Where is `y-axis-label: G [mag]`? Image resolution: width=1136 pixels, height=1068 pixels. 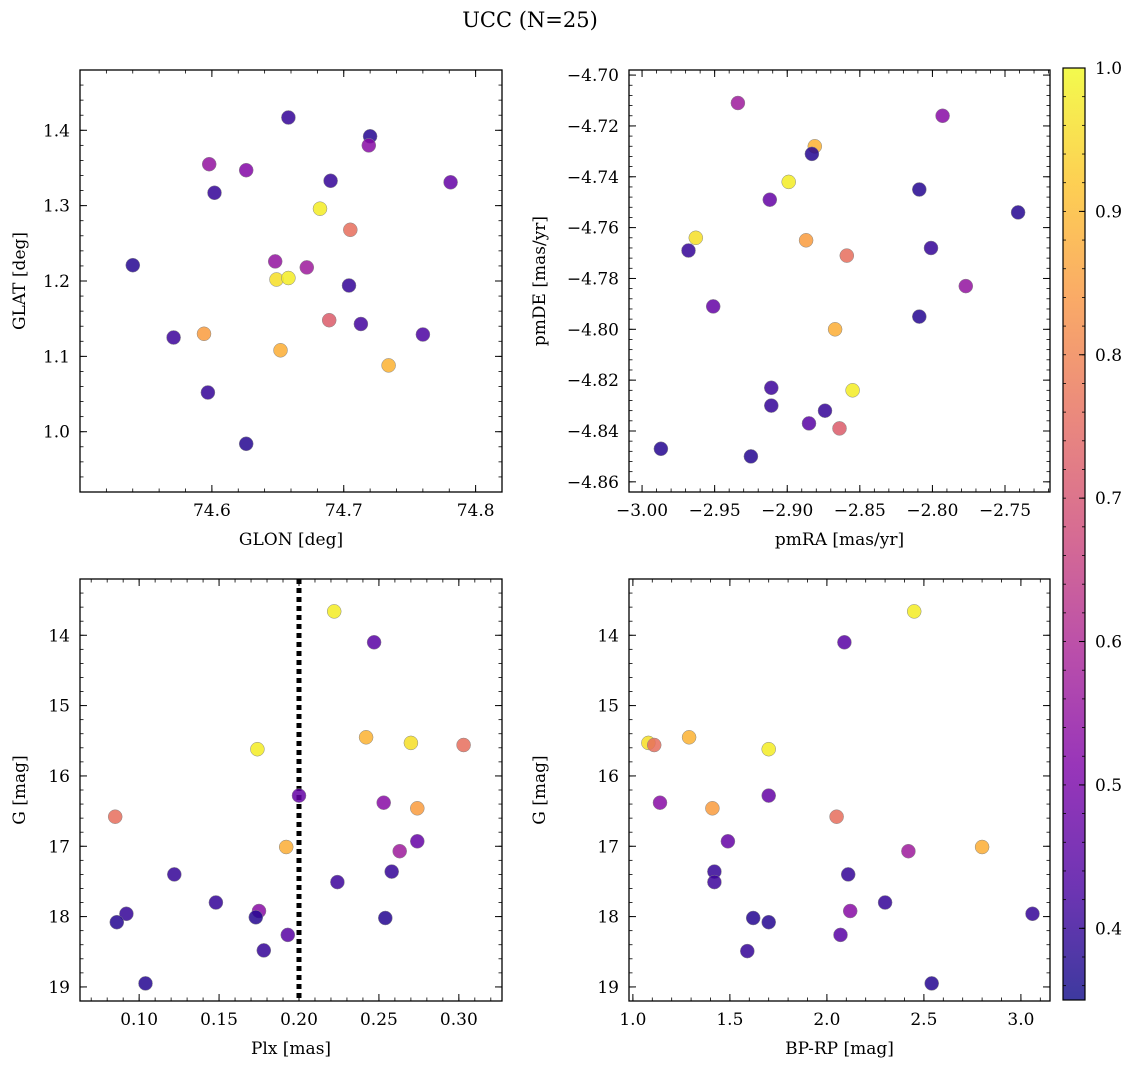
y-axis-label: G [mag] is located at coordinates (540, 789).